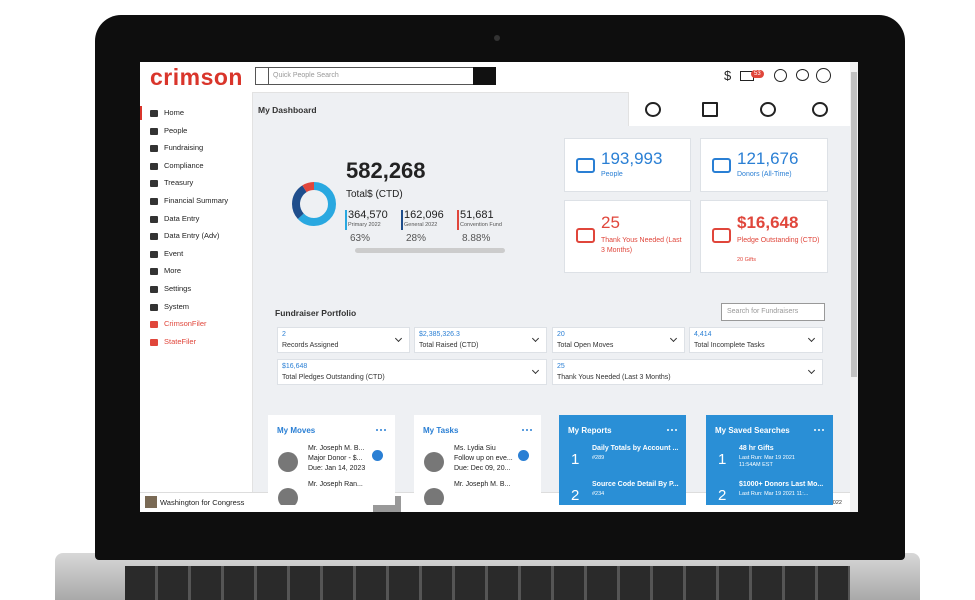 Image resolution: width=975 pixels, height=600 pixels. I want to click on portfolio-box: $2,385,326.3 Total Raised (CTD), so click(480, 340).